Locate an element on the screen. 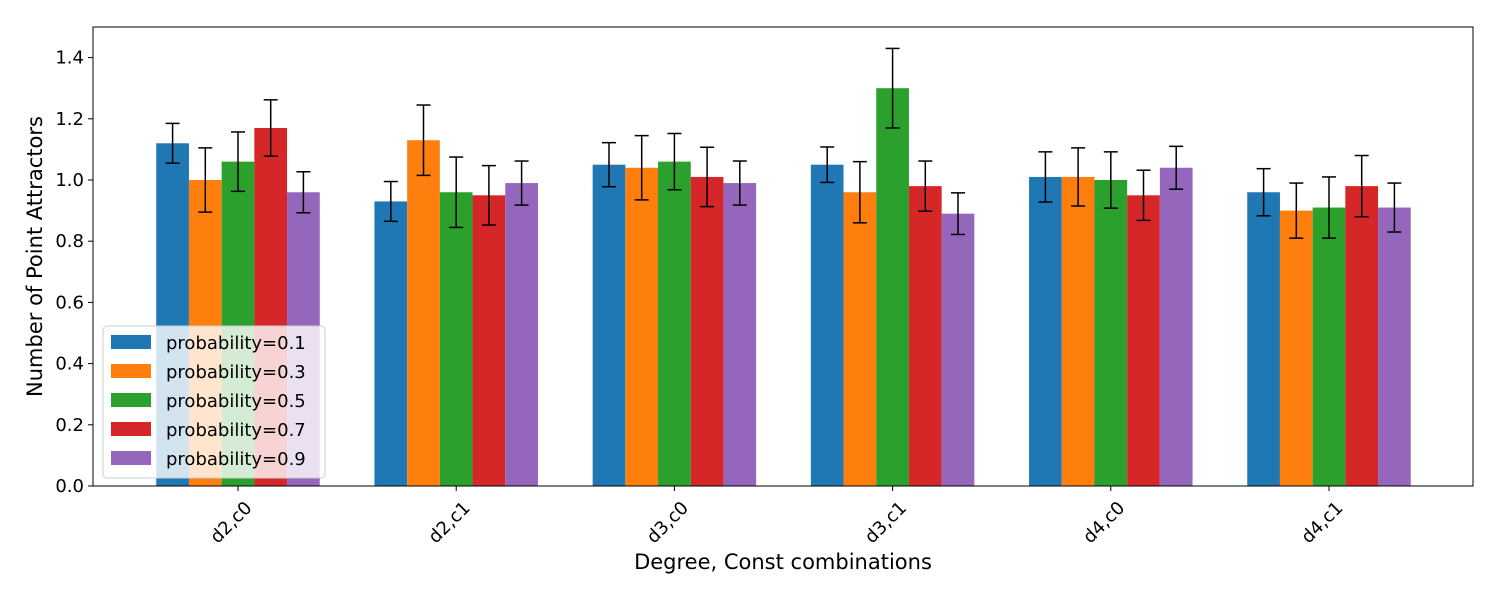 This screenshot has height=600, width=1500. y-tick-label: 0.2 is located at coordinates (69, 425).